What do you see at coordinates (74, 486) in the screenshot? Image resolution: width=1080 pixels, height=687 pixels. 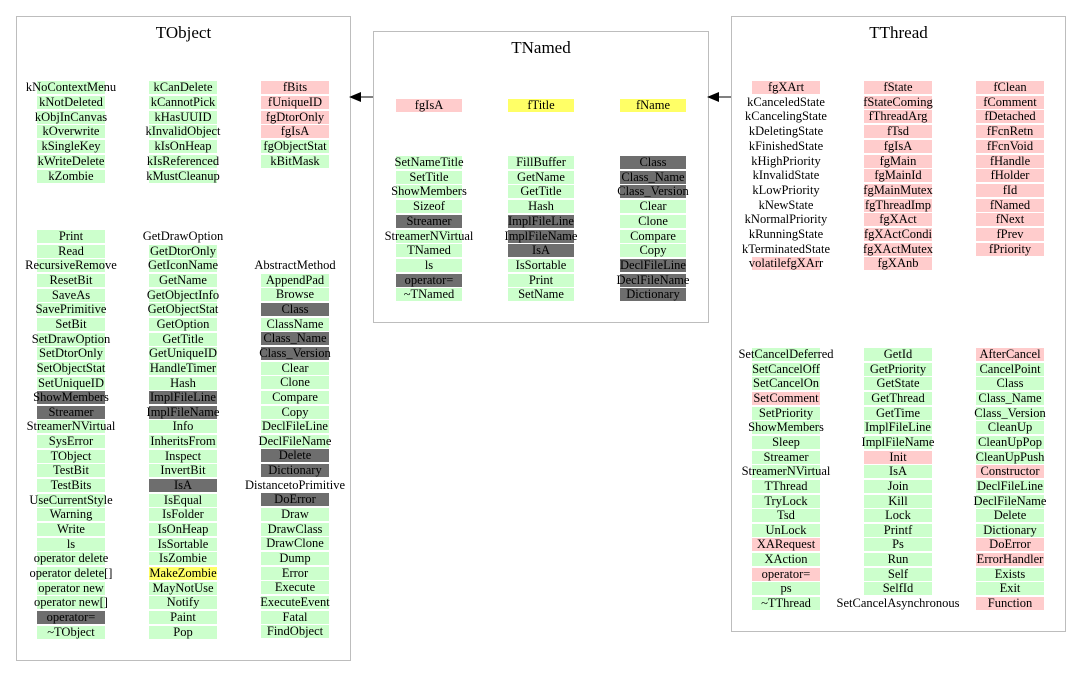 I see `tobject-method-testbits: TestBits` at bounding box center [74, 486].